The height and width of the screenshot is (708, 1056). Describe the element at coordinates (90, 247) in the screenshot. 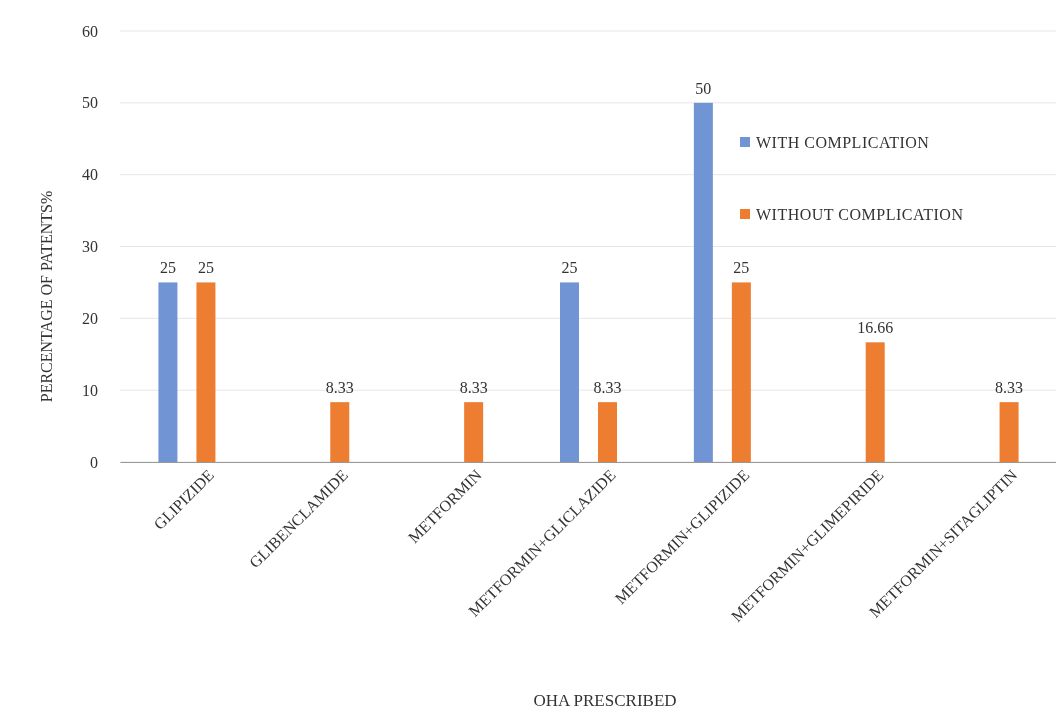

I see `y-tick-label: 30` at that location.